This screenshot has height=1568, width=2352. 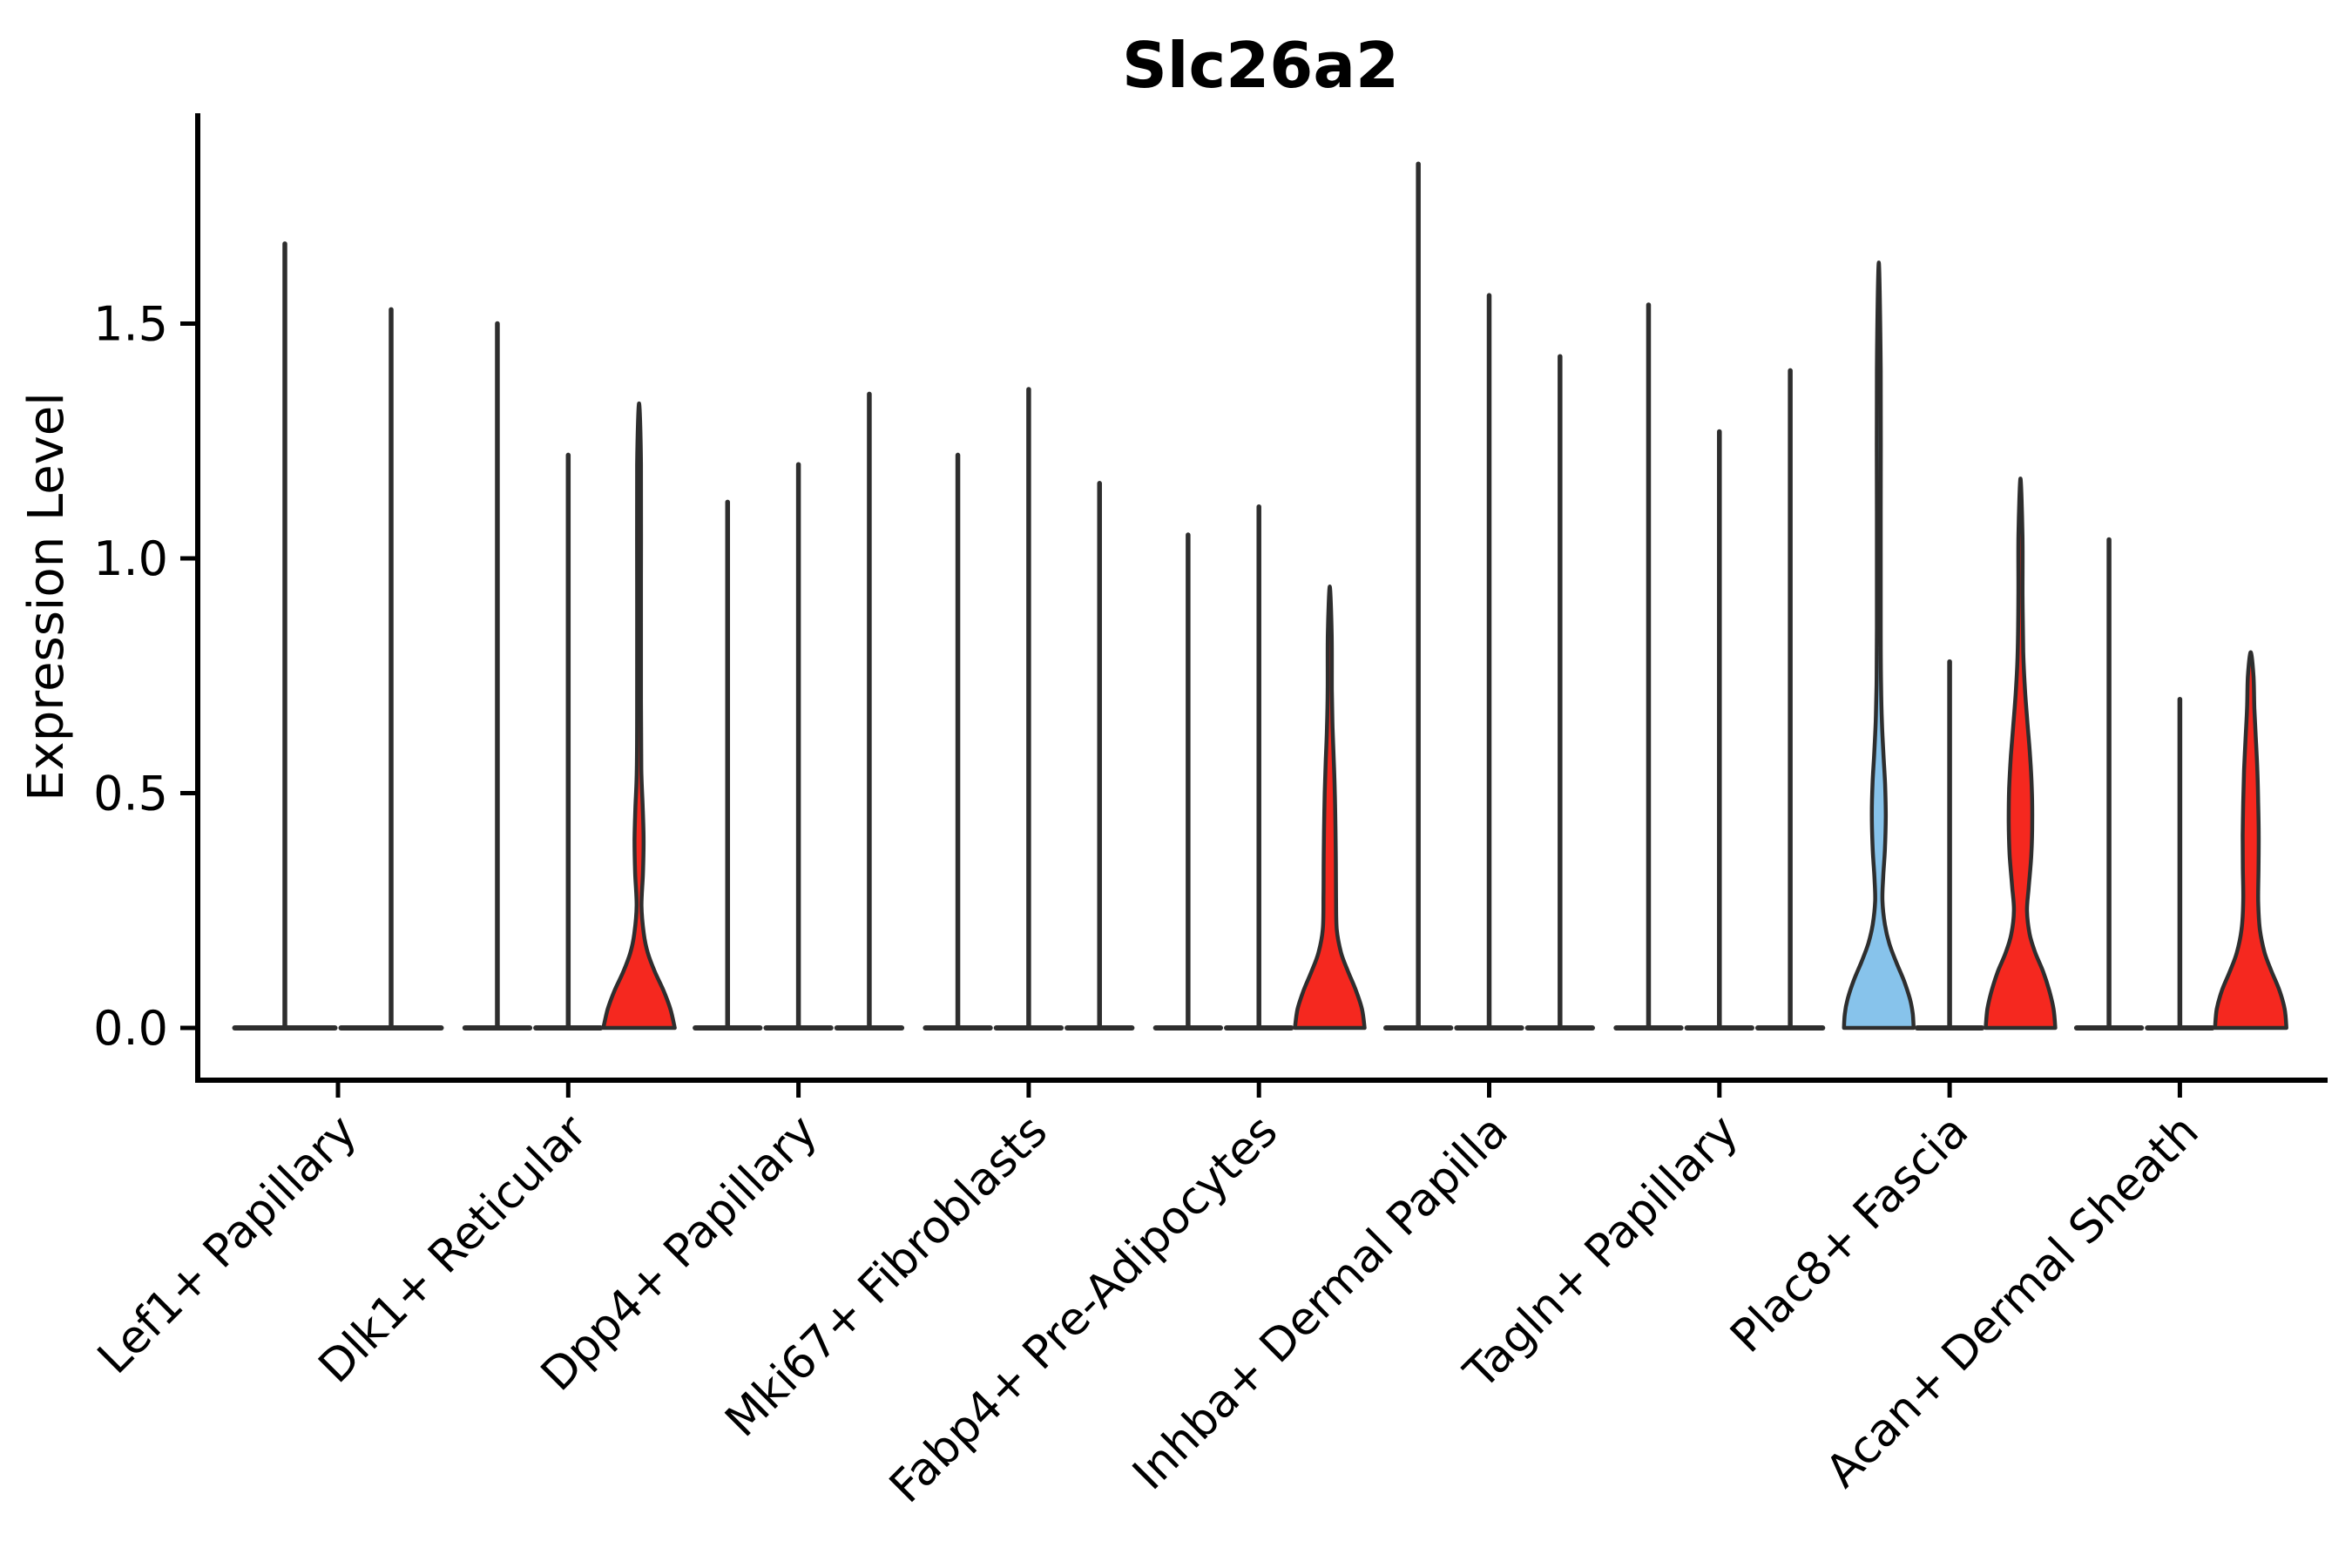 What do you see at coordinates (1260, 66) in the screenshot?
I see `chart-title: Slc26a2` at bounding box center [1260, 66].